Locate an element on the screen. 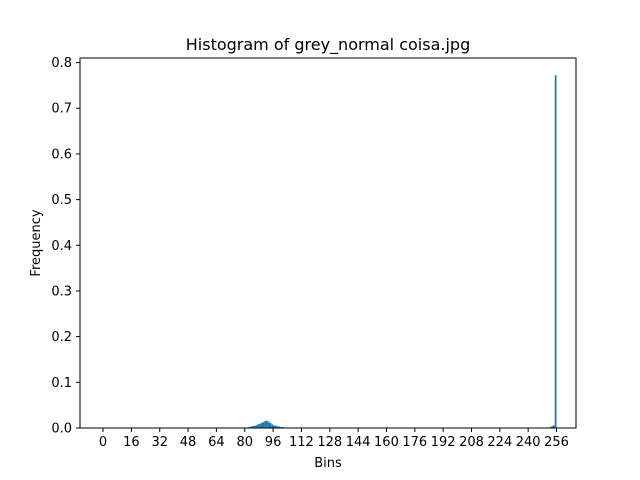 Image resolution: width=640 pixels, height=480 pixels. x-tick-label: 176 is located at coordinates (414, 442).